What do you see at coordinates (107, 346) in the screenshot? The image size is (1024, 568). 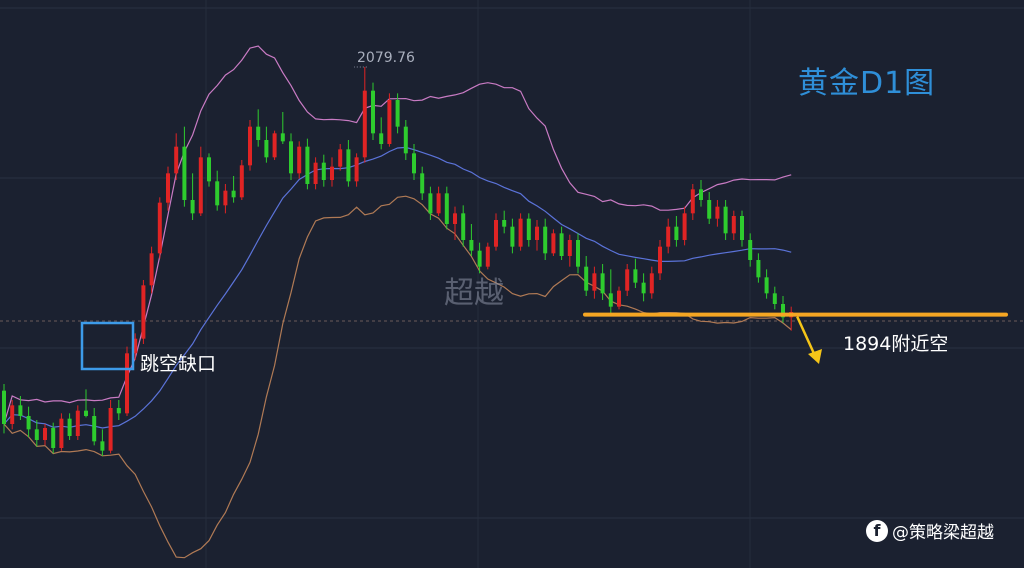 I see `gap-box` at bounding box center [107, 346].